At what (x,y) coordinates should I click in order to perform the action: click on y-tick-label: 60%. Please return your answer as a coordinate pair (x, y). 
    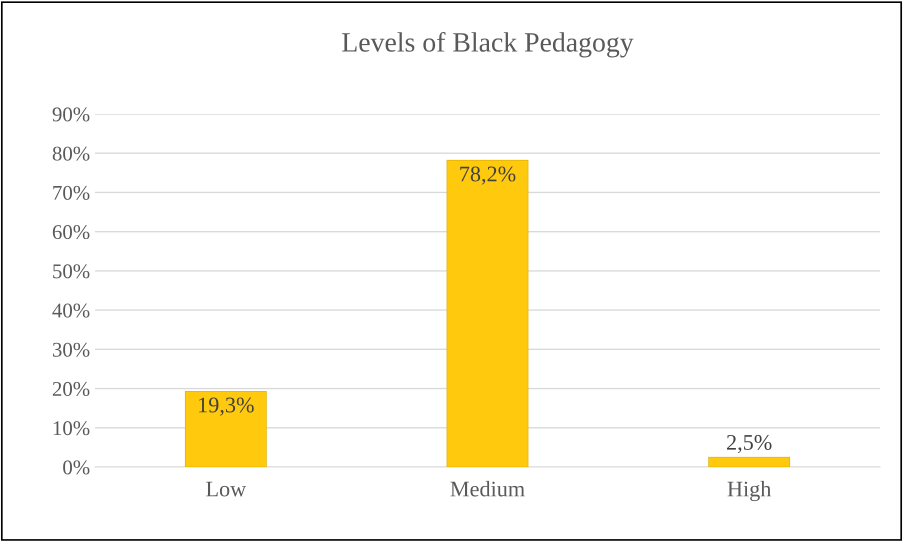
    Looking at the image, I should click on (71, 232).